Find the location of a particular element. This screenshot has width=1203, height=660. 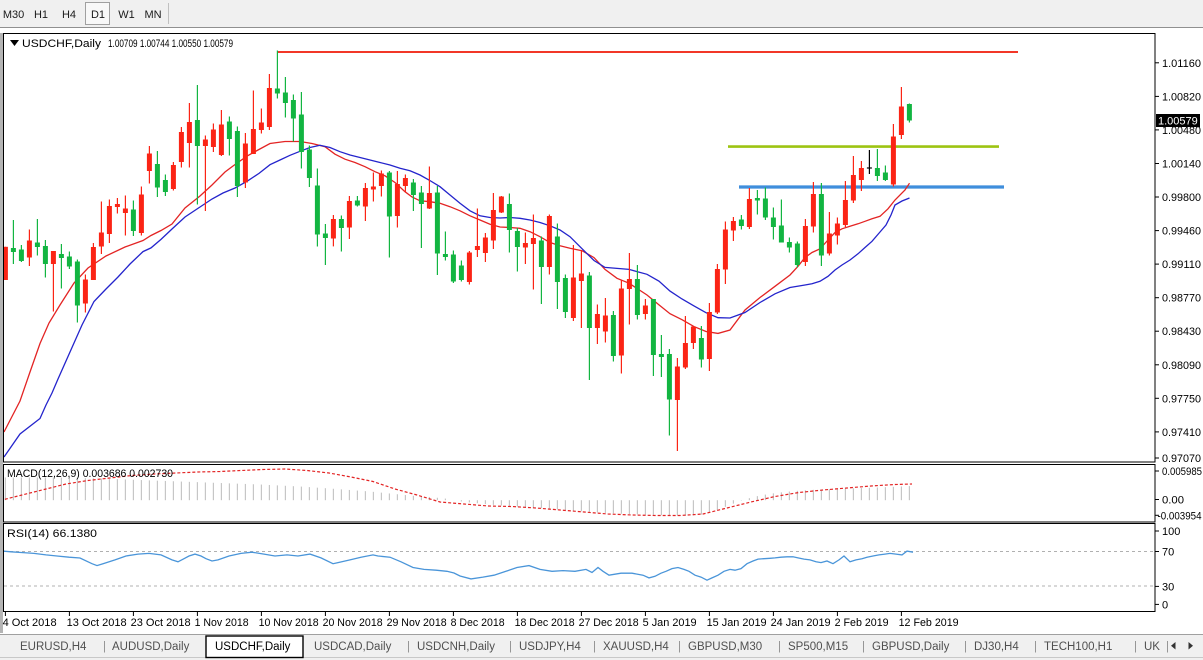

svg-text: 1.00579 is located at coordinates (1178, 122).